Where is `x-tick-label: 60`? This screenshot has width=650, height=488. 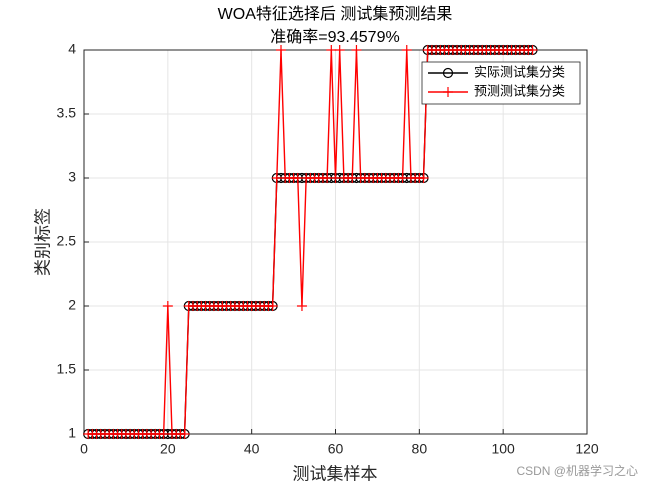
x-tick-label: 60 is located at coordinates (336, 449).